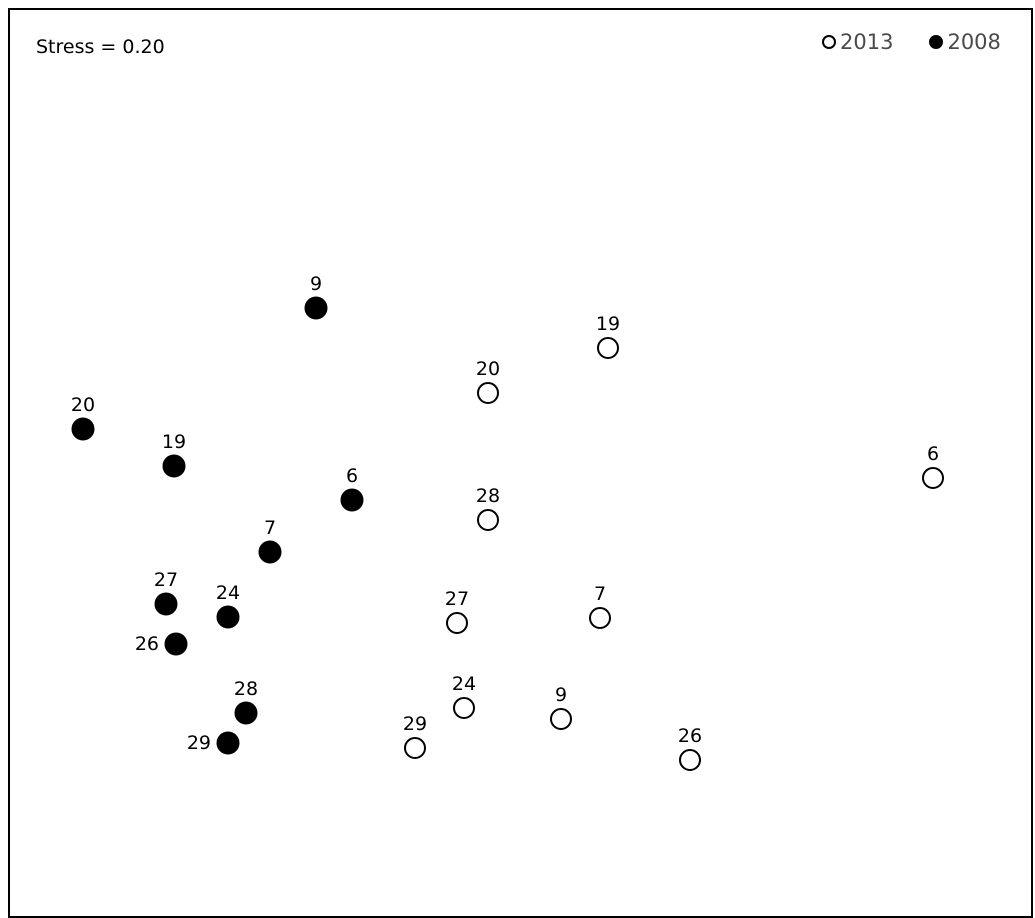  I want to click on legend-item-2008: 2008, so click(965, 42).